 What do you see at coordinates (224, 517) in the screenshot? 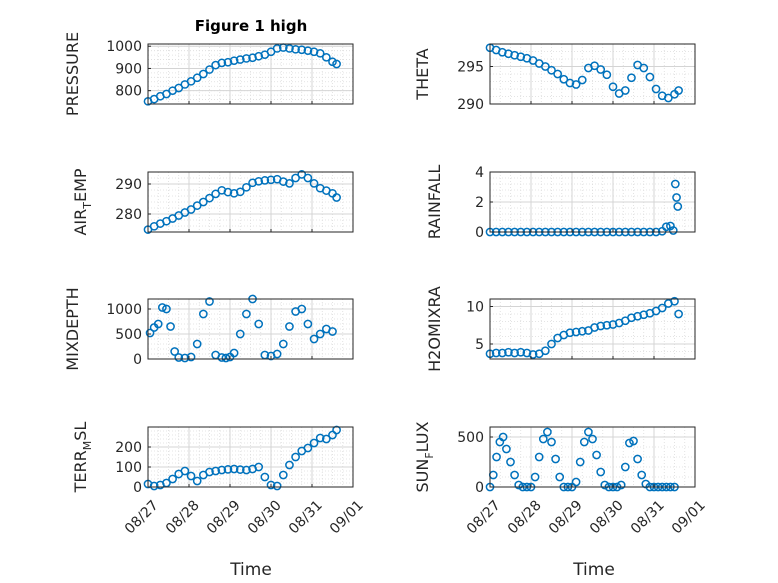
I see `x-tick-label: 08/29` at bounding box center [224, 517].